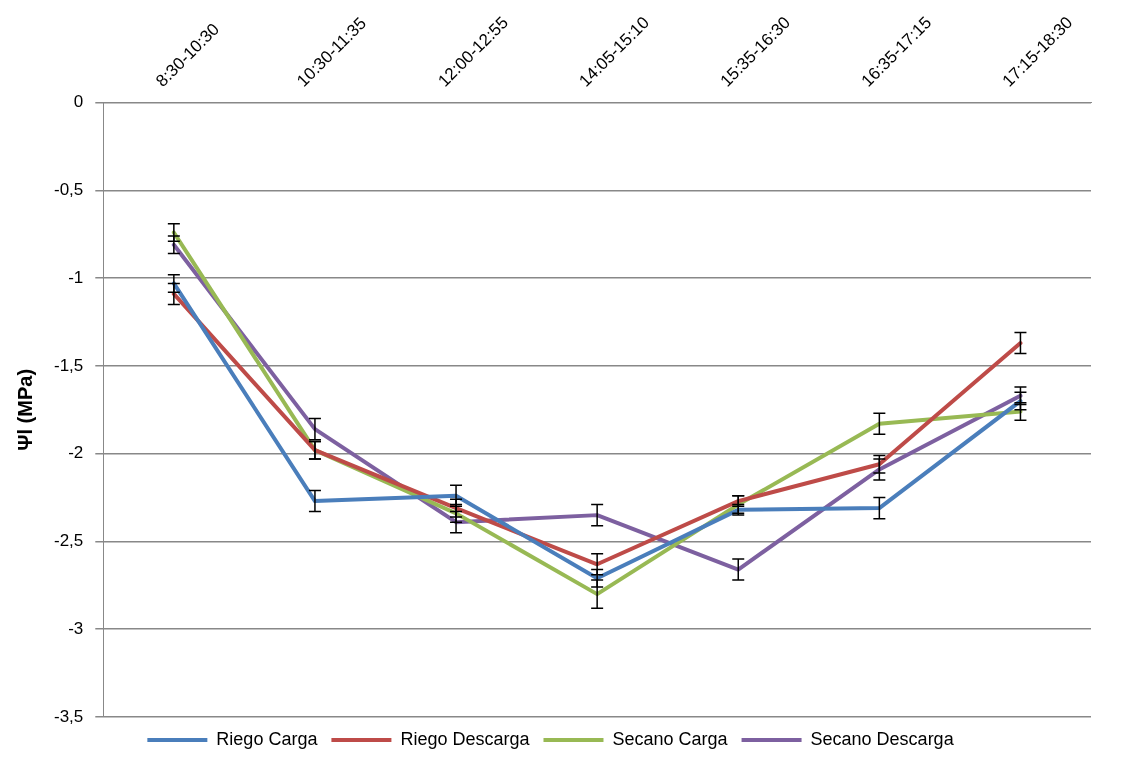 The width and height of the screenshot is (1121, 769). I want to click on y-axis-title: Ψl (MPa), so click(24, 409).